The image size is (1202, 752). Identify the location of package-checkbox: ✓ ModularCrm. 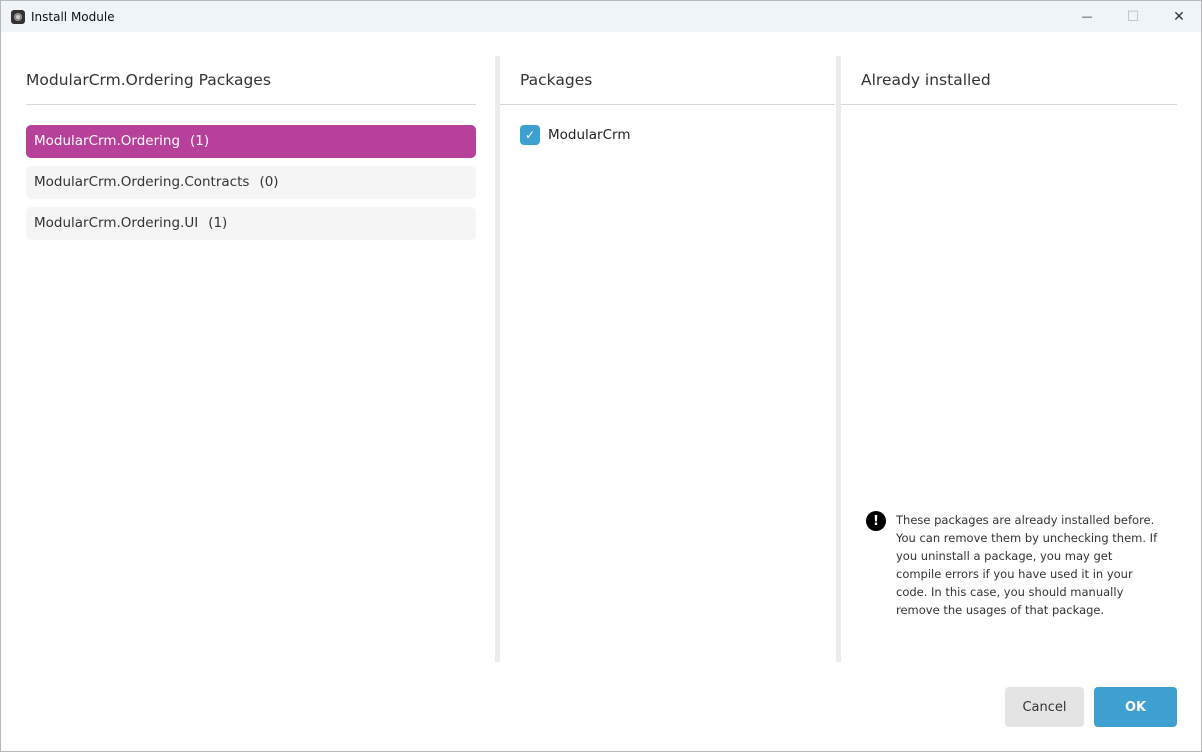
(667, 135).